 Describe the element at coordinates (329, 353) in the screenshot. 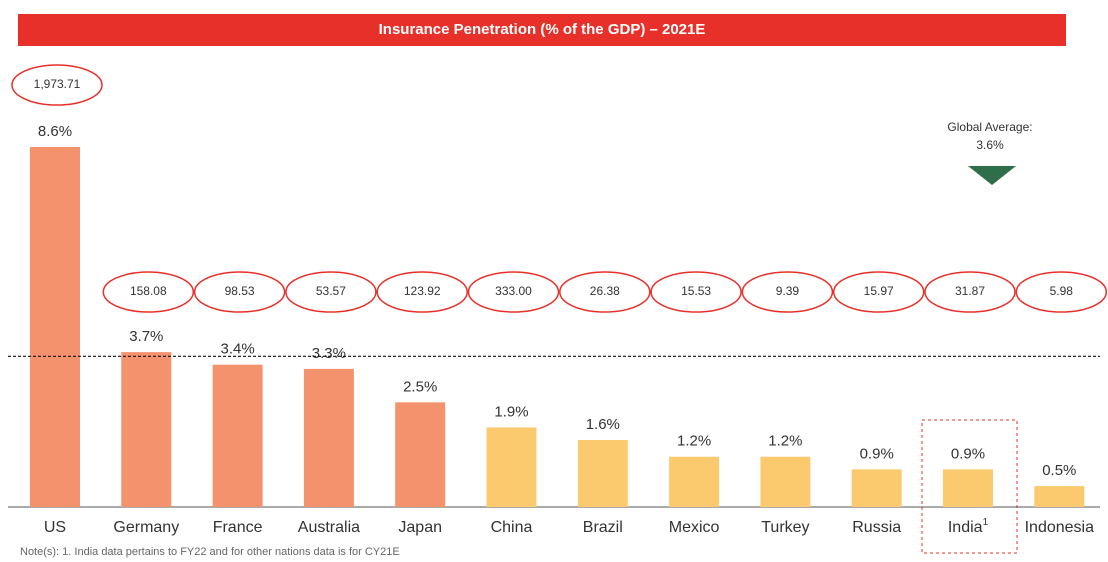

I see `value-label: 3.3%` at that location.